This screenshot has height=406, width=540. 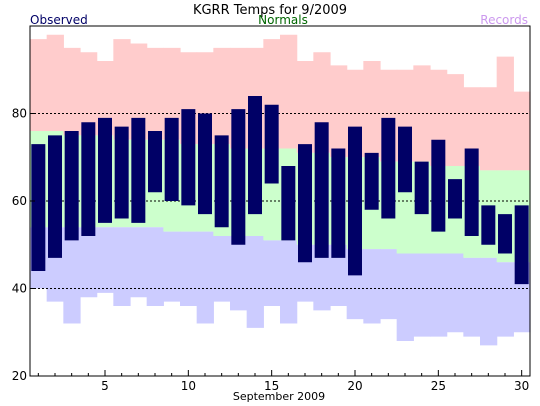 What do you see at coordinates (19, 376) in the screenshot?
I see `y-tick-label-20: 20` at bounding box center [19, 376].